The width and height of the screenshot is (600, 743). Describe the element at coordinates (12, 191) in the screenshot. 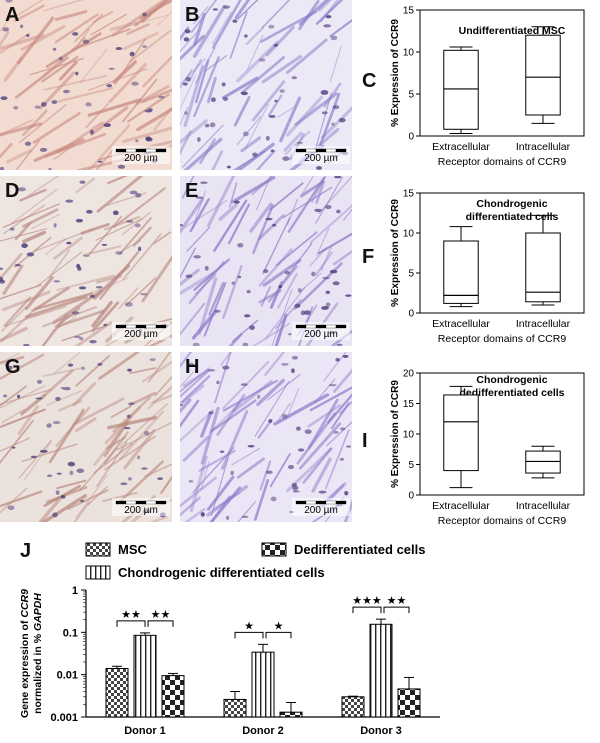

I see `panel-label-d: D` at that location.